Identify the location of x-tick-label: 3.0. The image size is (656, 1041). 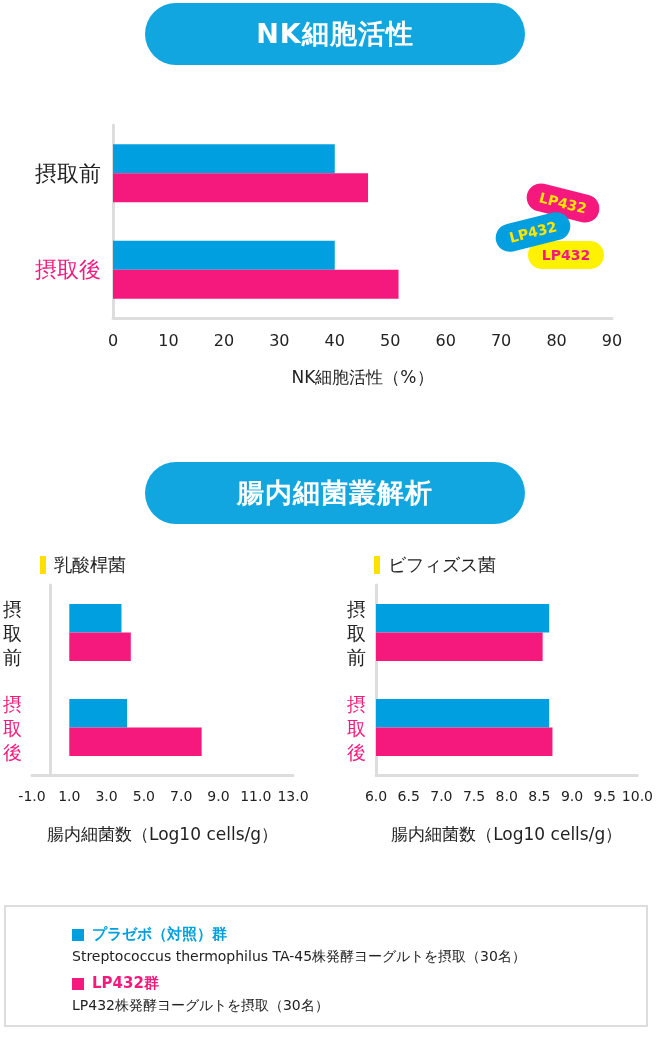
(106, 796).